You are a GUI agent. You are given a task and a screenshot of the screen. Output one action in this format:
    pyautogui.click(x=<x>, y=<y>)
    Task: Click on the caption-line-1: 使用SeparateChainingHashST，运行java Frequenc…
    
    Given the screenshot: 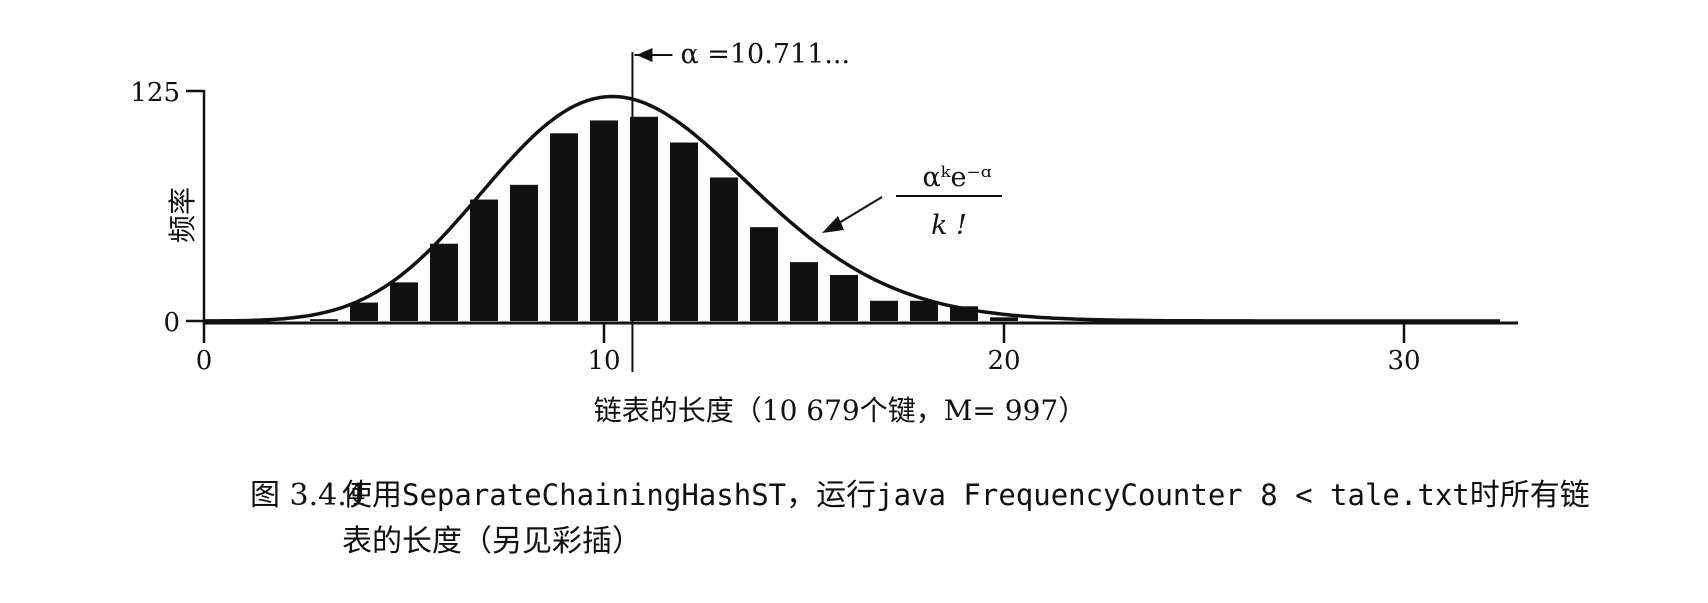 What is the action you would take?
    pyautogui.click(x=966, y=492)
    